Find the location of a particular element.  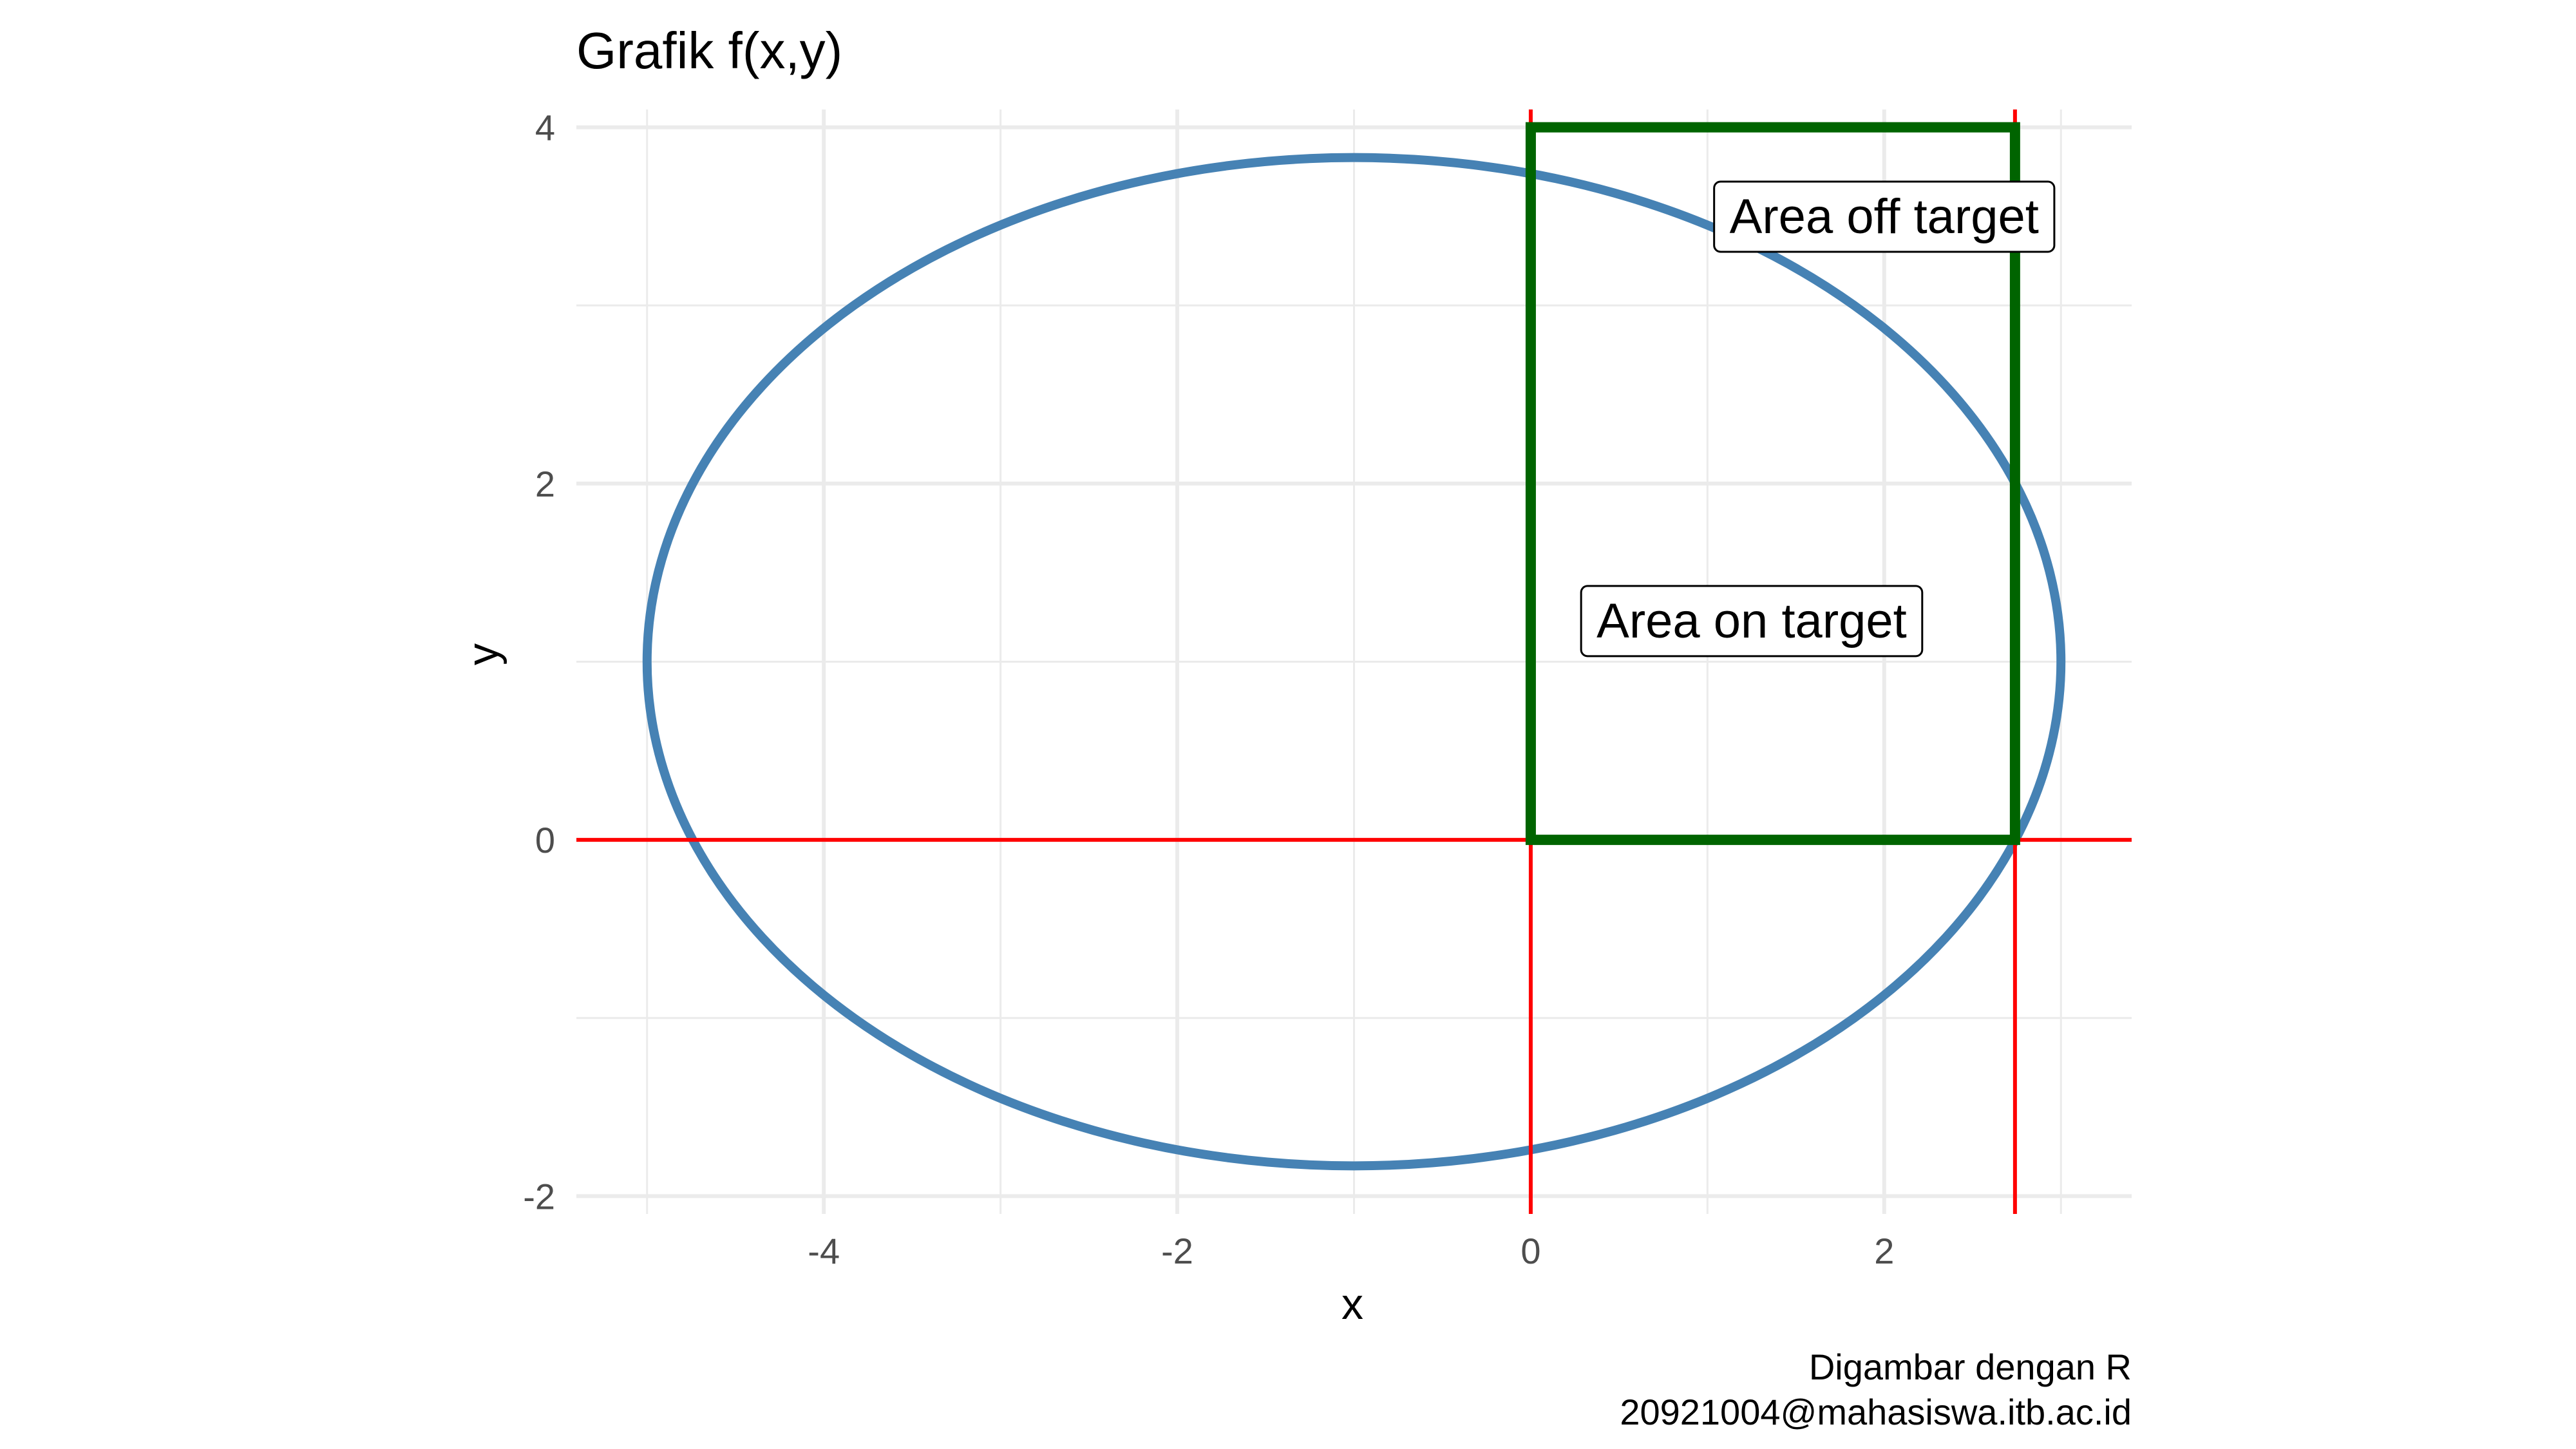

caption-line-1: Digambar dengan R is located at coordinates (1971, 1367).